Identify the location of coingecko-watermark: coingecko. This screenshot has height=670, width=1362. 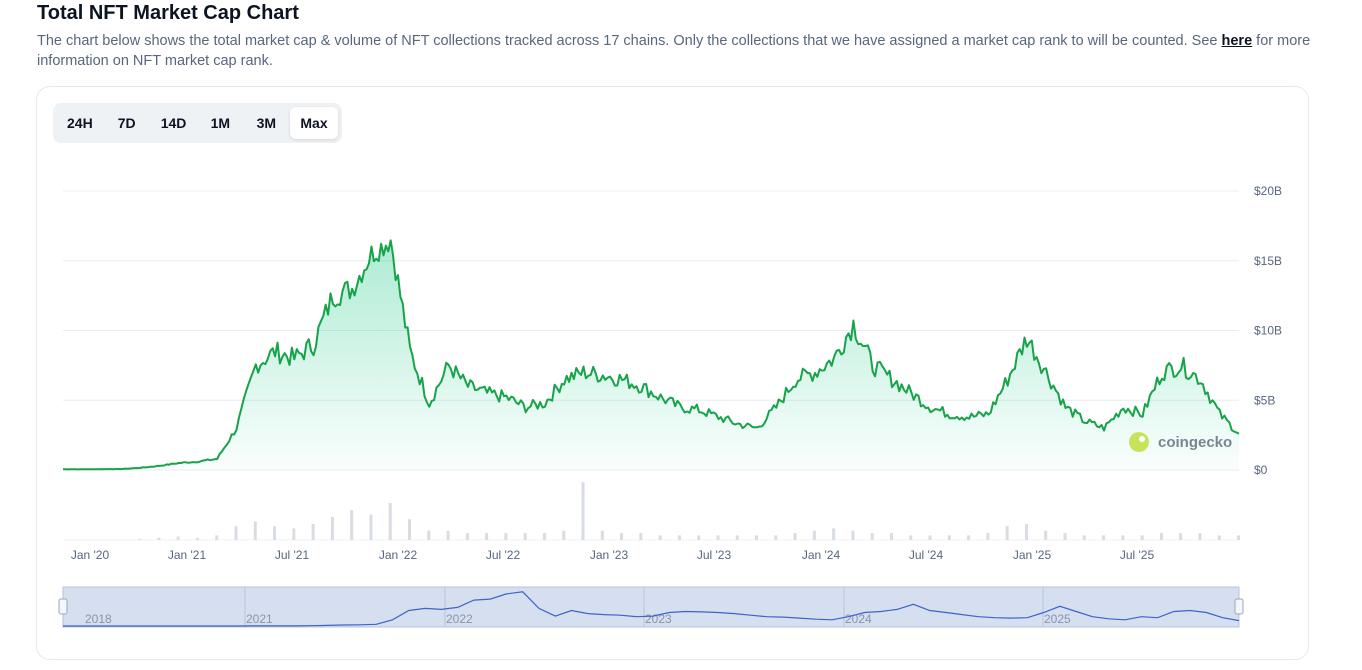
(1180, 442).